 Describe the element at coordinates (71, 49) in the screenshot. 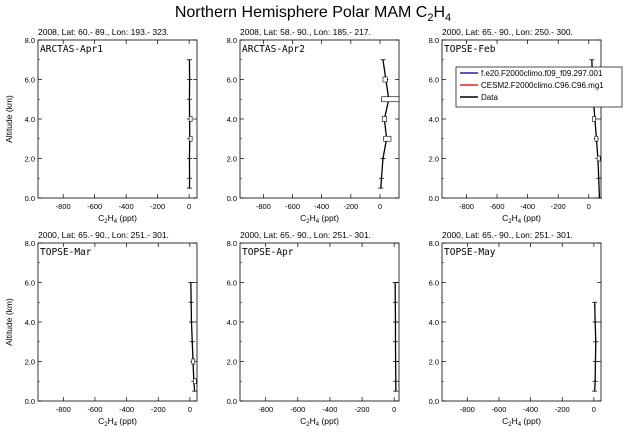

I see `campaign-label: ARCTAS-Apr1` at that location.